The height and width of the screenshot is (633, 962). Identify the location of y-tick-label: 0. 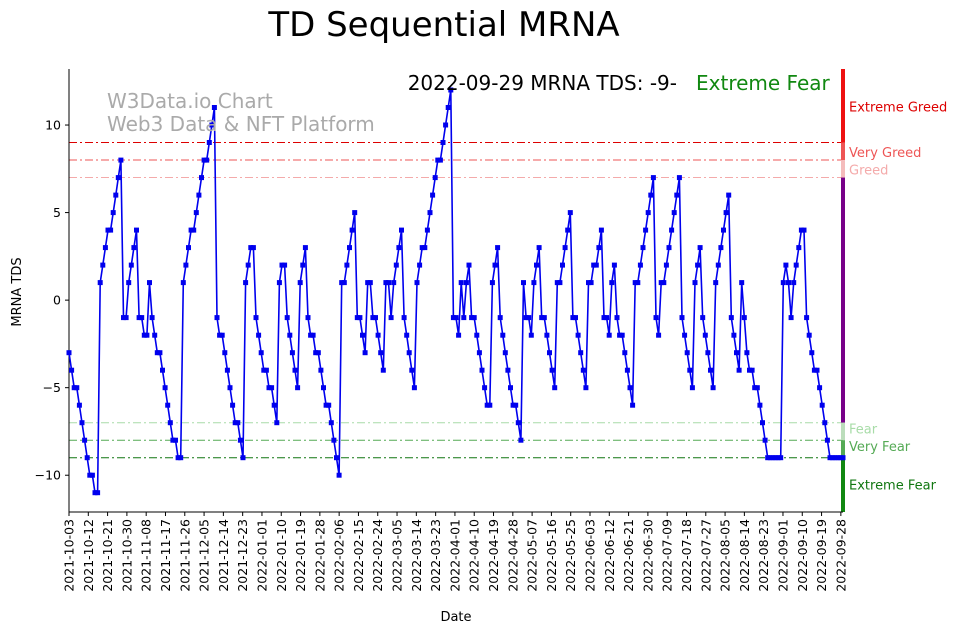
(57, 300).